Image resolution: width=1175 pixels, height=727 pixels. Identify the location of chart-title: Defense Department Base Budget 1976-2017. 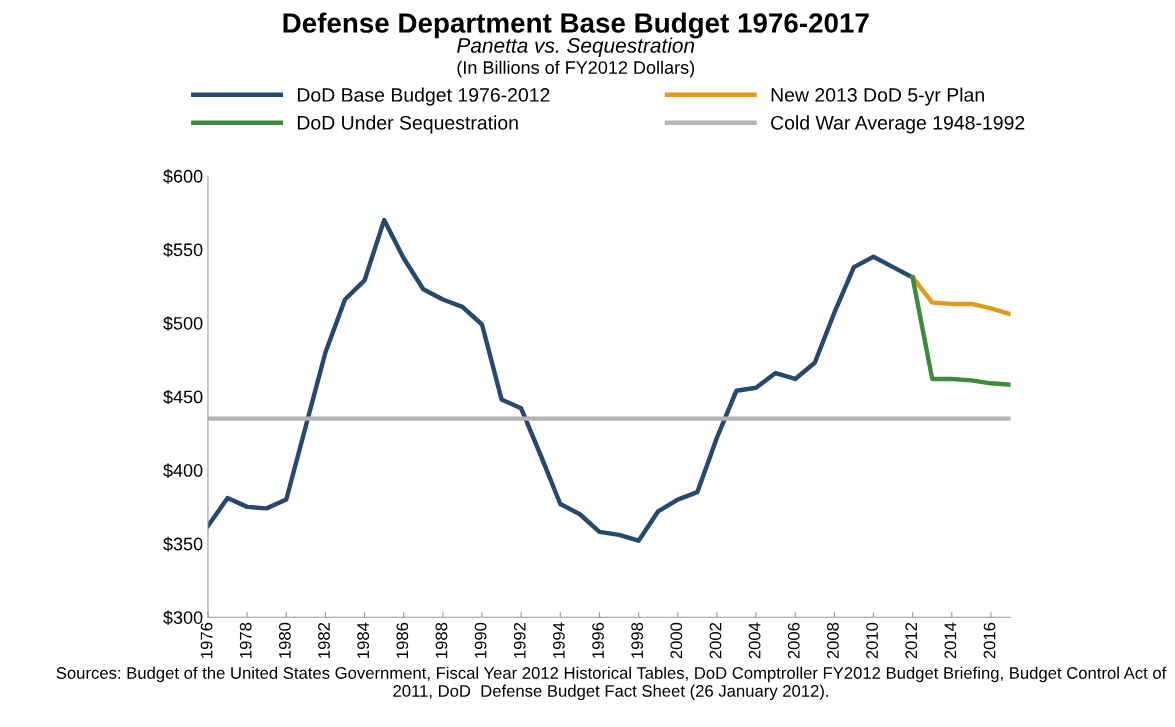
(576, 25).